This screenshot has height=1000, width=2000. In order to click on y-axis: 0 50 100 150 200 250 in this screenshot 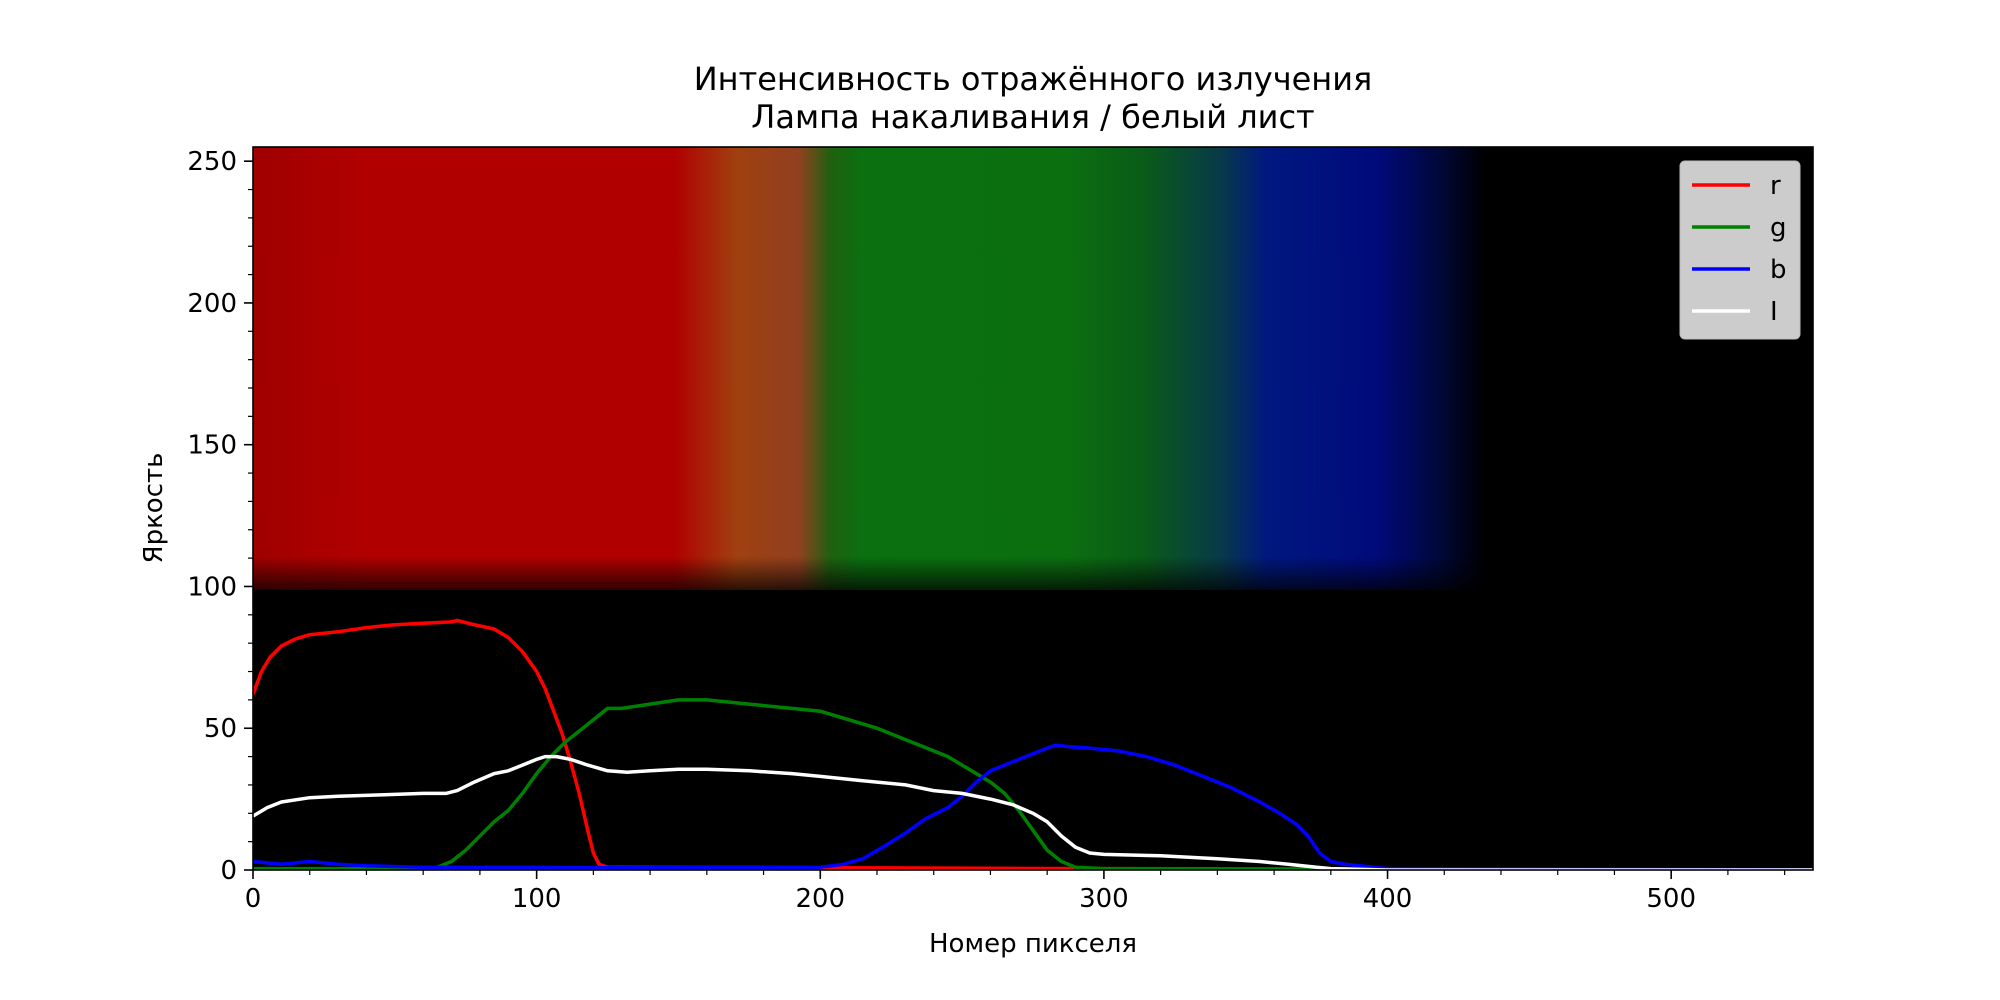, I will do `click(220, 516)`.